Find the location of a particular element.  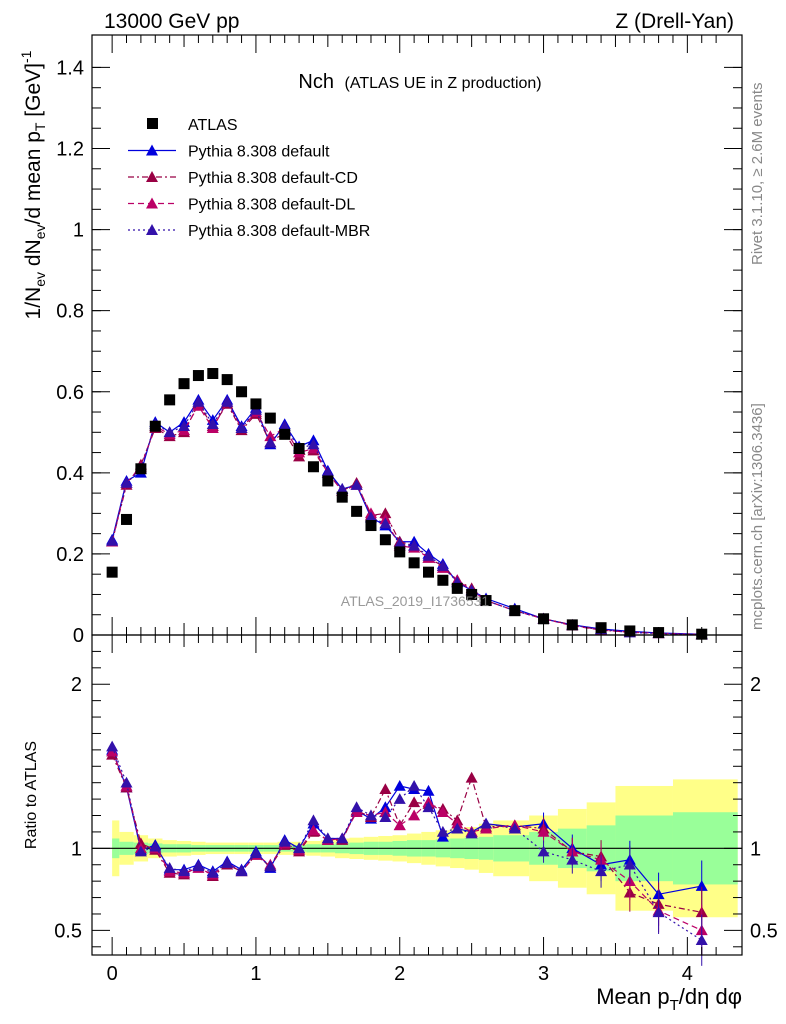

legend-entry: Pythia 8.308 default is located at coordinates (229, 152).